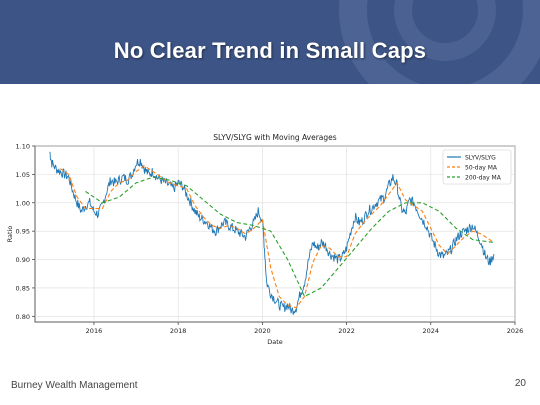 This screenshot has height=405, width=540. What do you see at coordinates (10, 234) in the screenshot?
I see `y-axis-label: Ratio` at bounding box center [10, 234].